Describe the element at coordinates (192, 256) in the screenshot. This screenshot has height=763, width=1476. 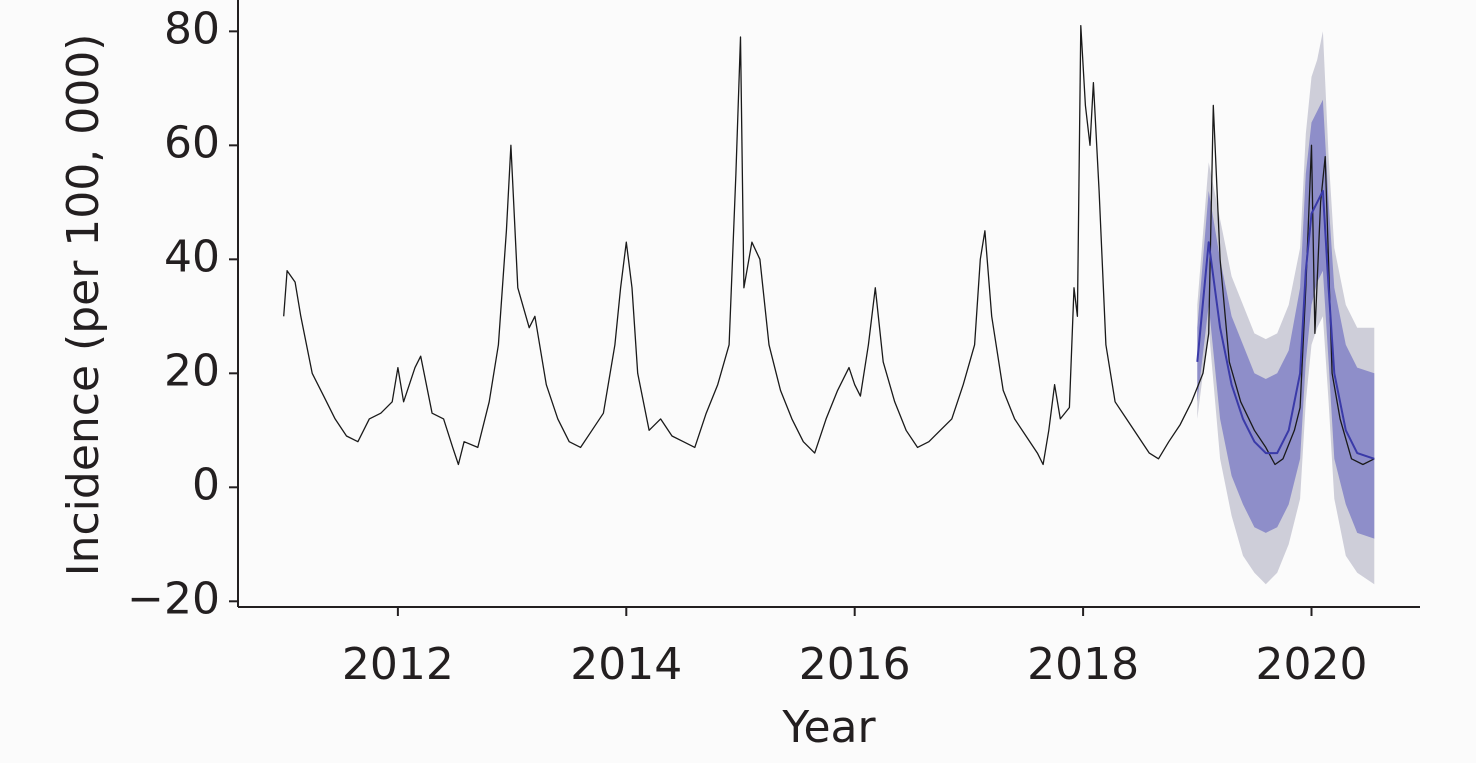
I see `y-tick-label: 40` at that location.